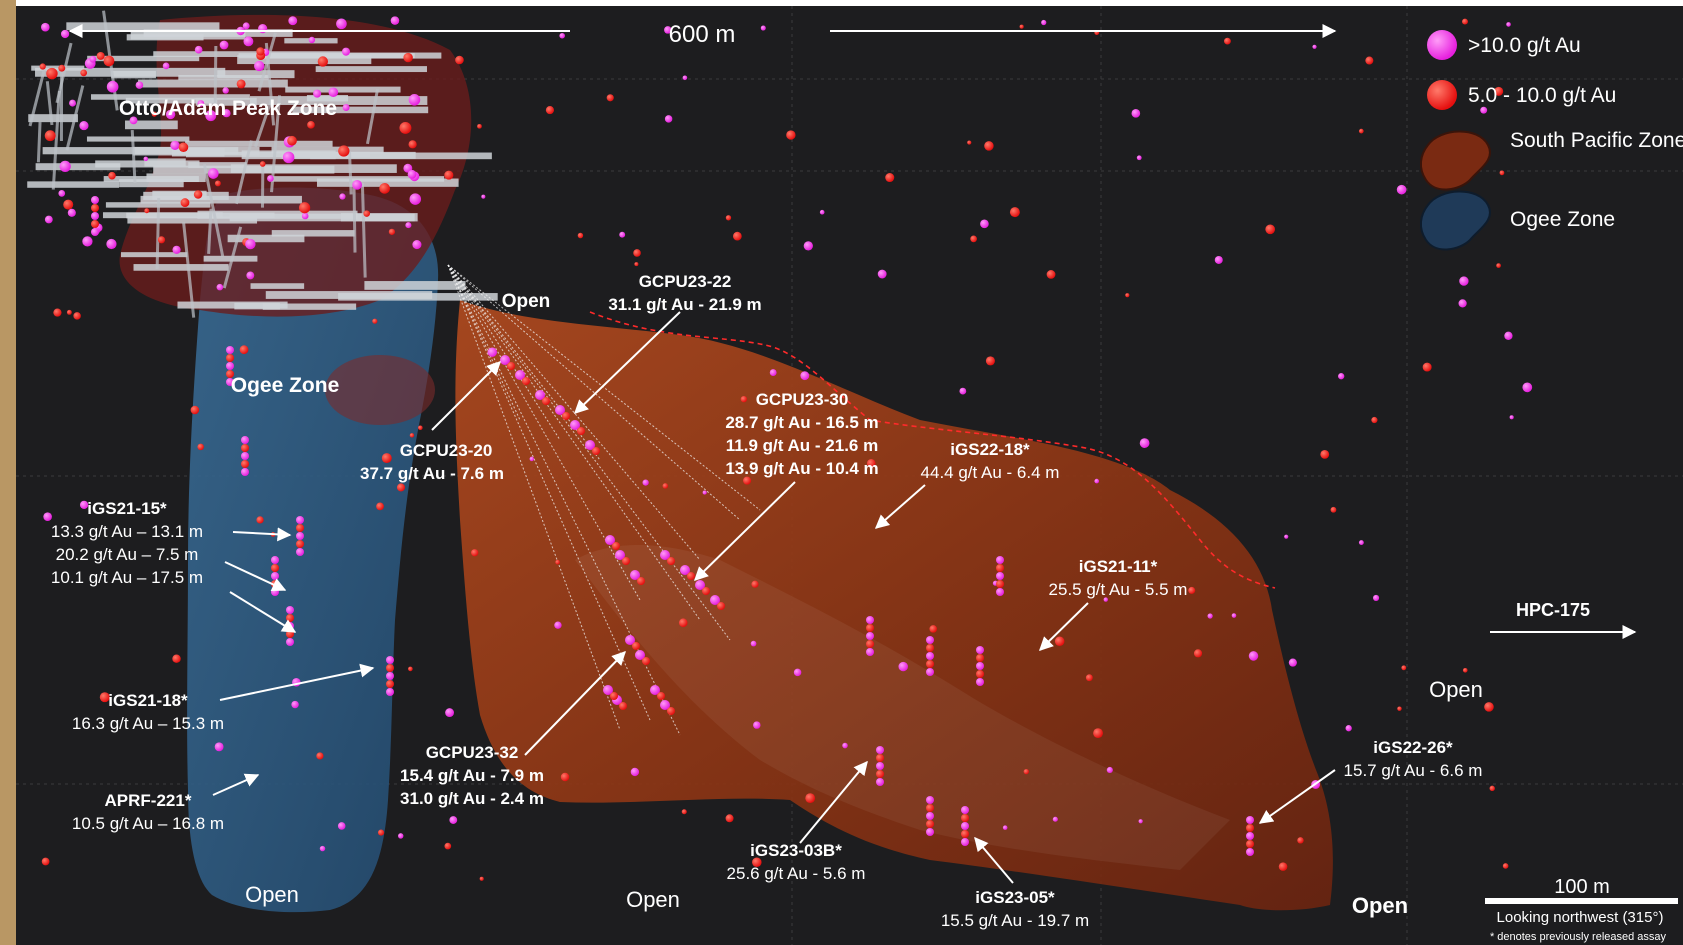 This screenshot has height=945, width=1683. I want to click on assay-line: 25.6 g/t Au - 5.6 m, so click(796, 873).